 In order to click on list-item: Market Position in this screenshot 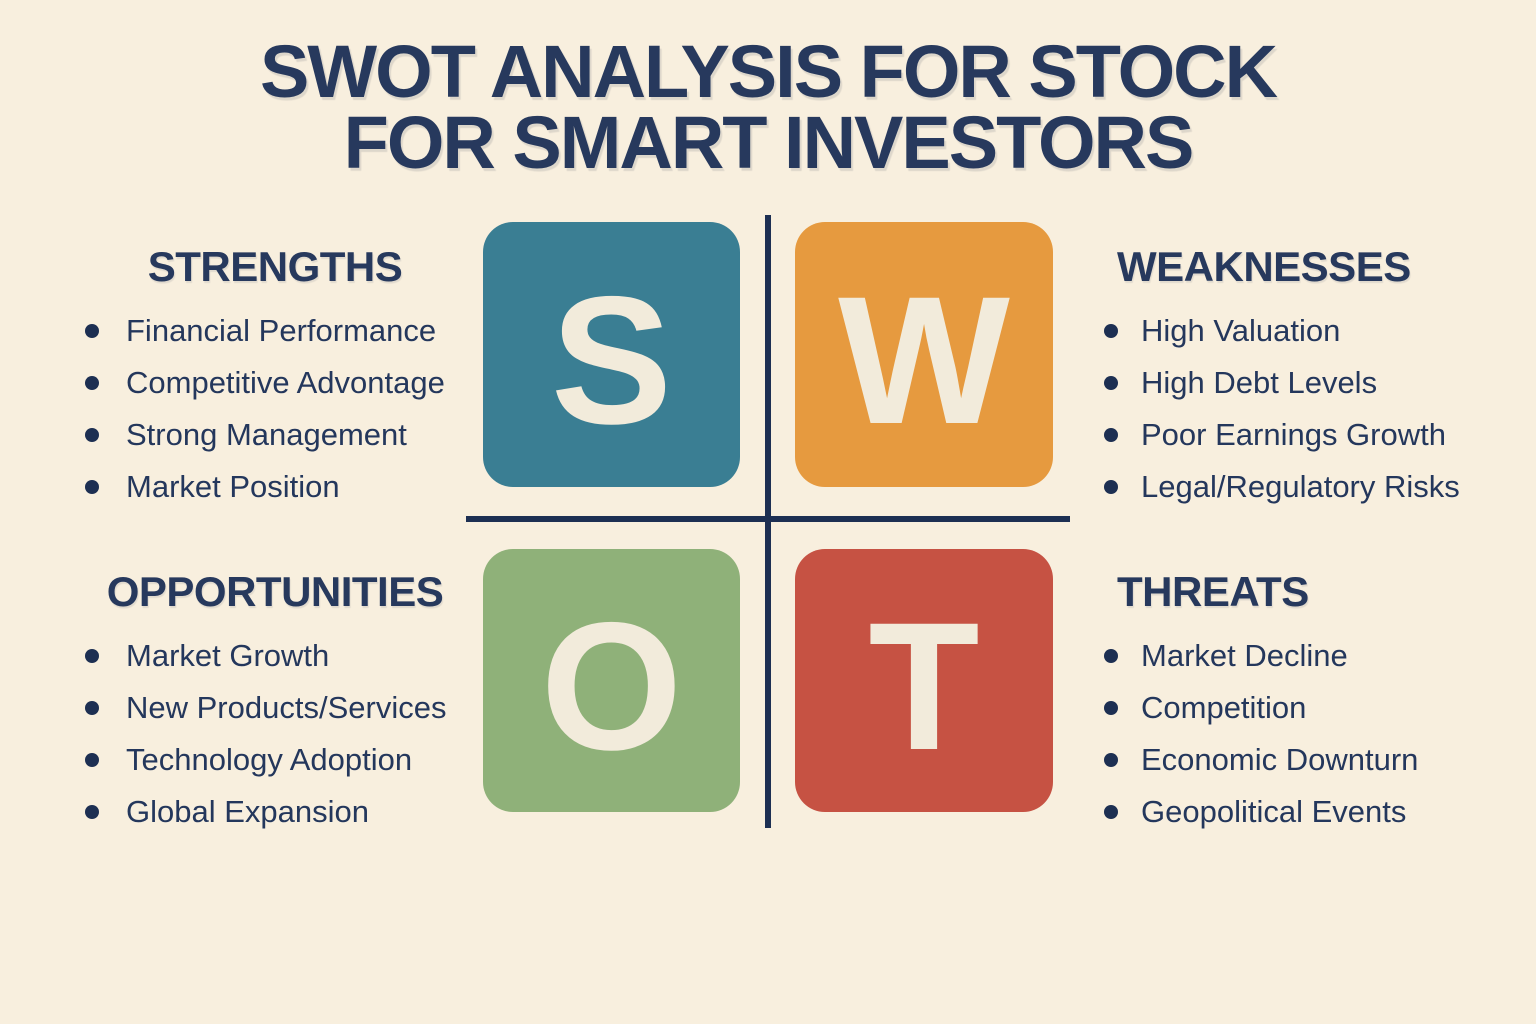, I will do `click(275, 487)`.